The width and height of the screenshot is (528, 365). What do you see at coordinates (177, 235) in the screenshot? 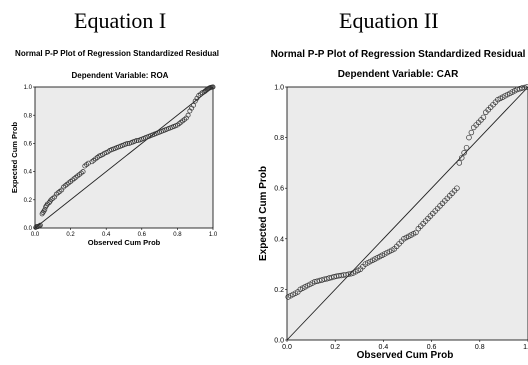
I see `chart-1-x-tick-label: 0.8` at bounding box center [177, 235].